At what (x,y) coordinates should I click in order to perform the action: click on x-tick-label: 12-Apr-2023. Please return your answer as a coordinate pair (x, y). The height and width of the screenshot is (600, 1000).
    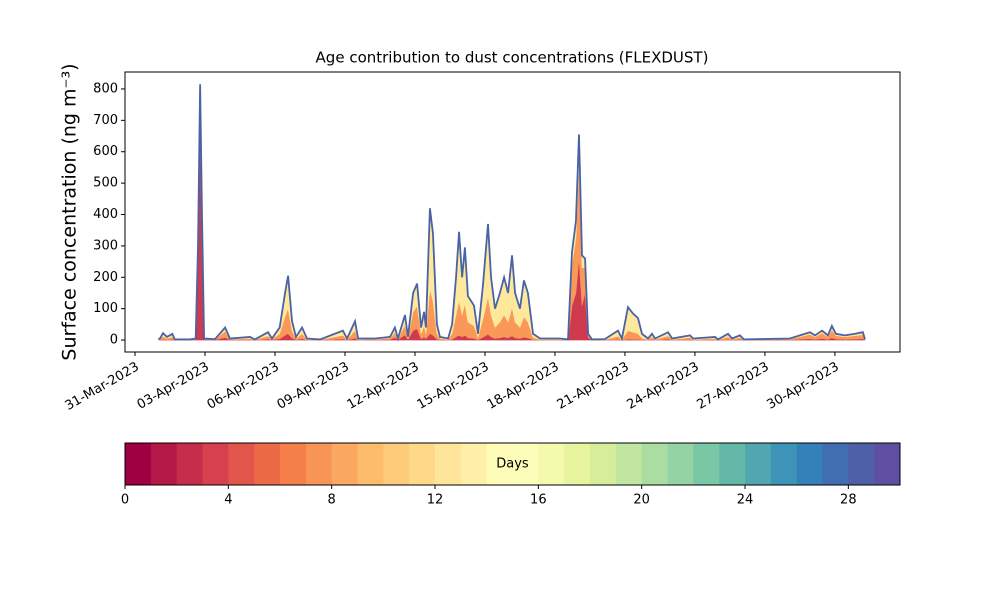
    Looking at the image, I should click on (383, 386).